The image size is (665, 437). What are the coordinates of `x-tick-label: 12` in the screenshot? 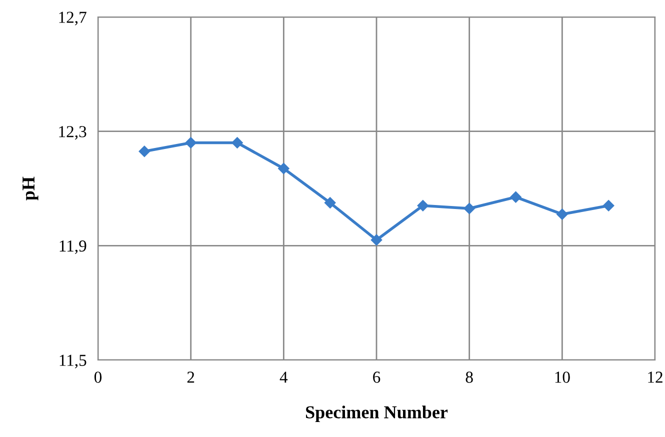 It's located at (655, 377).